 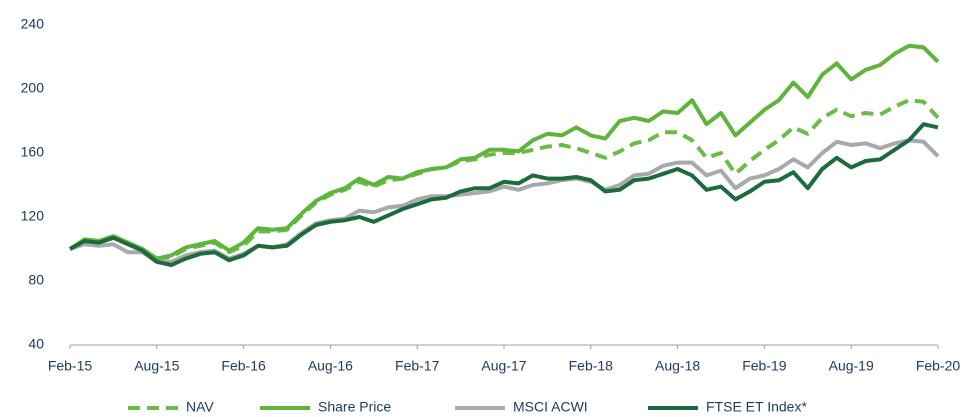 What do you see at coordinates (33, 88) in the screenshot?
I see `y-tick-label: 200` at bounding box center [33, 88].